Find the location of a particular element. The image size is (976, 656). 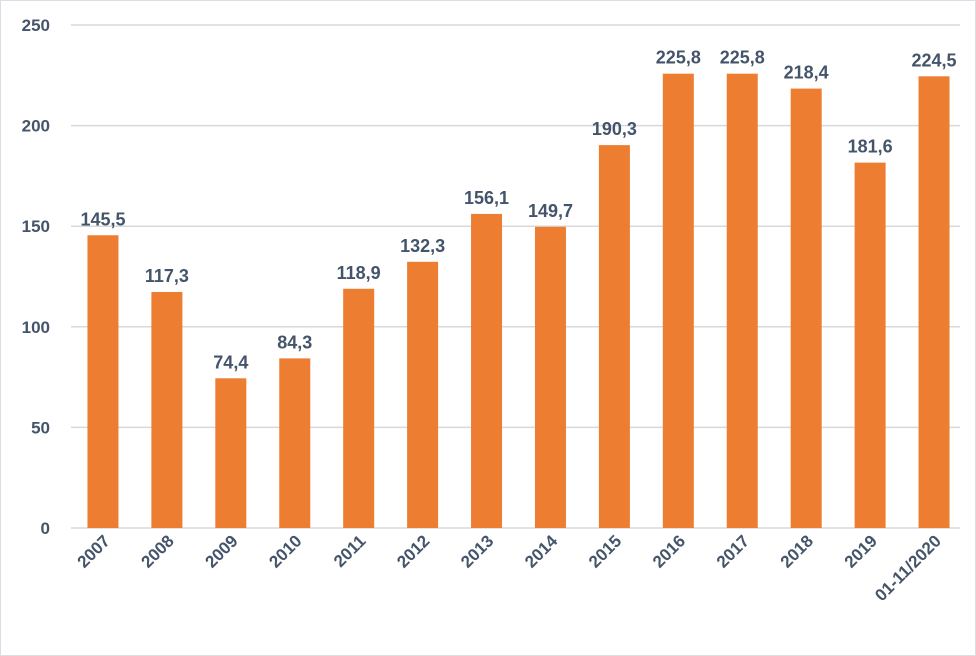

y-tick-label: 150 is located at coordinates (36, 226).